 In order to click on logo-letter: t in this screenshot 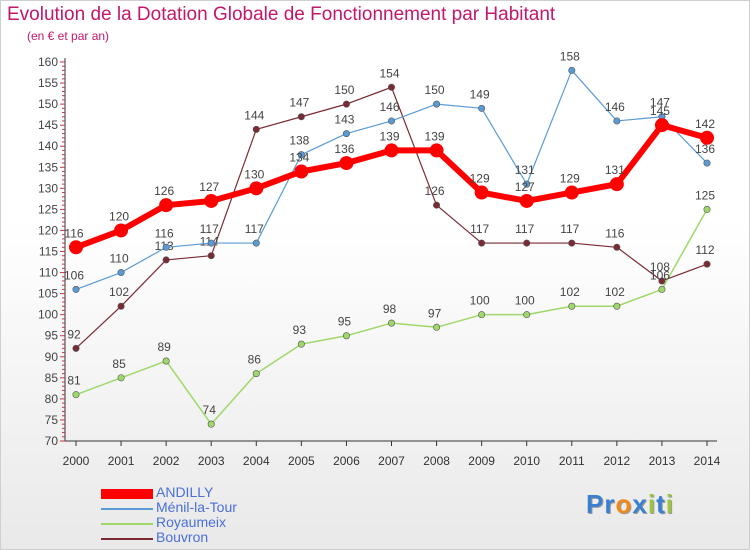, I will do `click(661, 504)`.